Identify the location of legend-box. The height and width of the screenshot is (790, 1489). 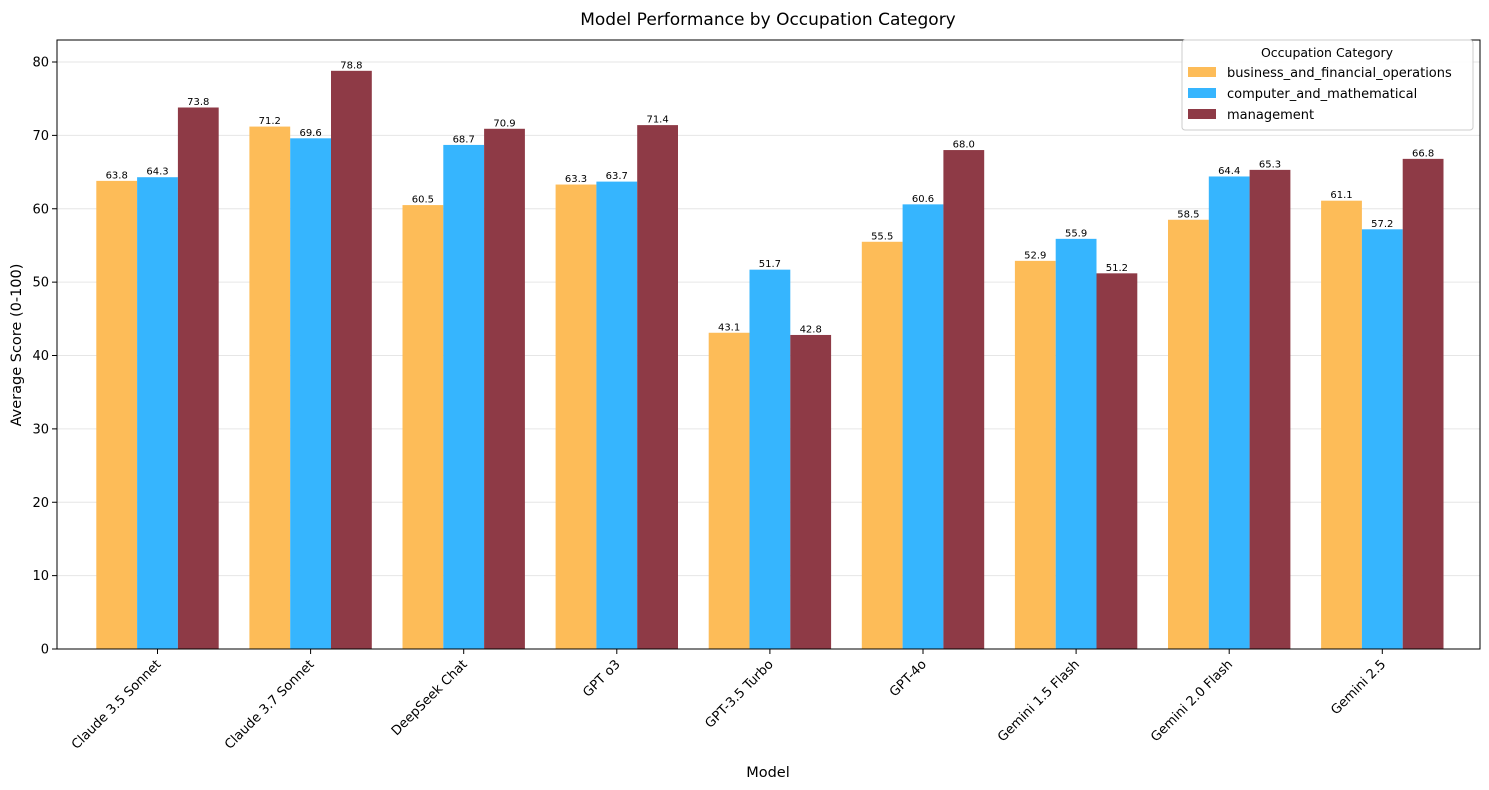
(1327, 85).